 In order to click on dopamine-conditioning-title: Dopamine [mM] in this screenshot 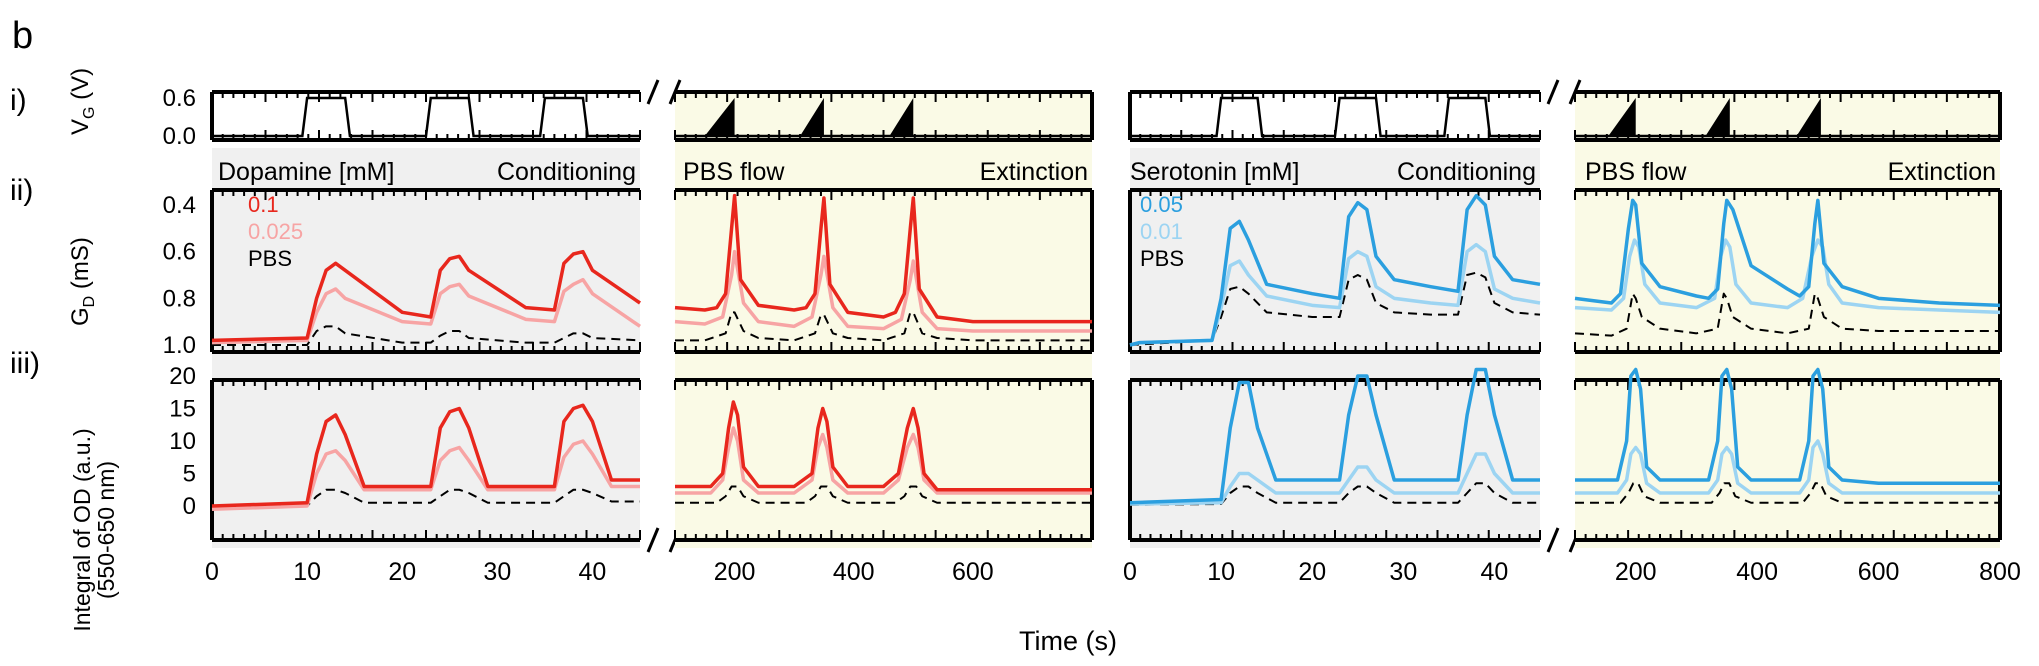, I will do `click(306, 172)`.